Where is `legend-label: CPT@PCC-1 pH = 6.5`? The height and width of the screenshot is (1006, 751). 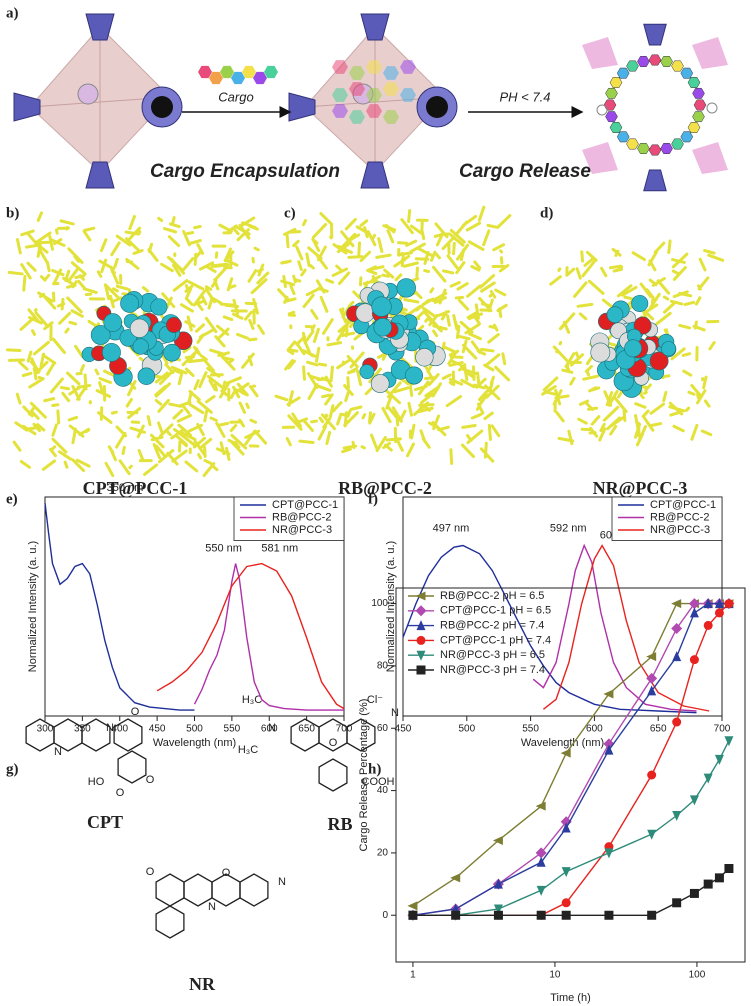
legend-label: CPT@PCC-1 pH = 6.5 is located at coordinates (495, 611).